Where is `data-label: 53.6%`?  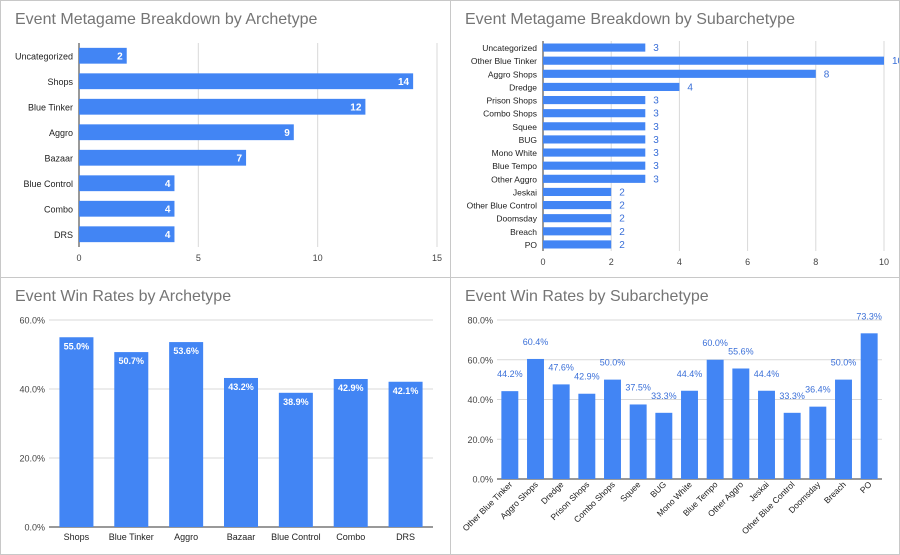 data-label: 53.6% is located at coordinates (186, 351).